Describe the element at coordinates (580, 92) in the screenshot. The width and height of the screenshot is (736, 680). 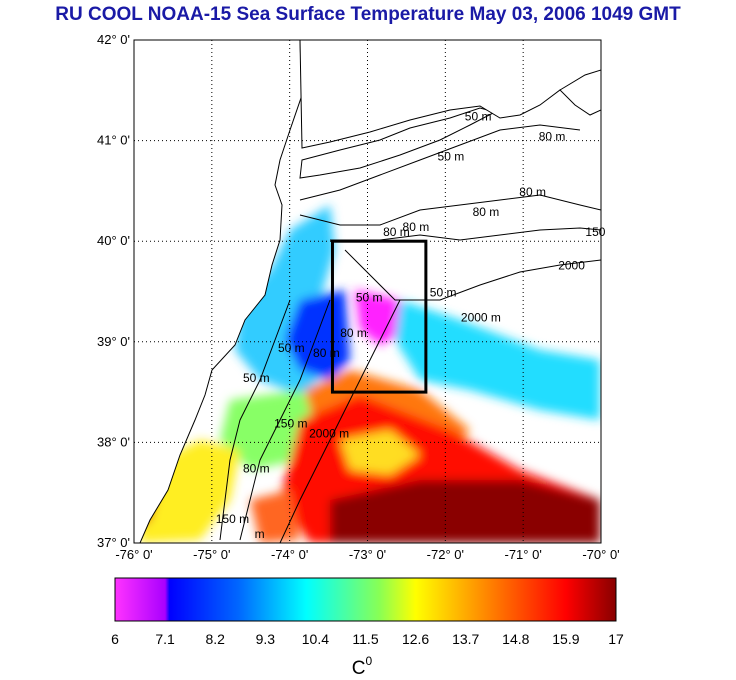
I see `land-cape-cod` at that location.